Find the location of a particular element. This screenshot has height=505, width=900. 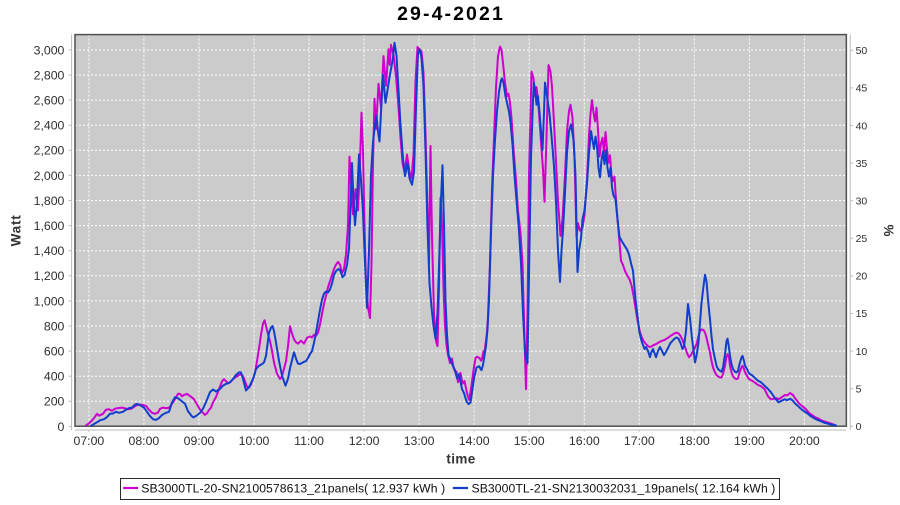

svg-text: 25 is located at coordinates (862, 239).